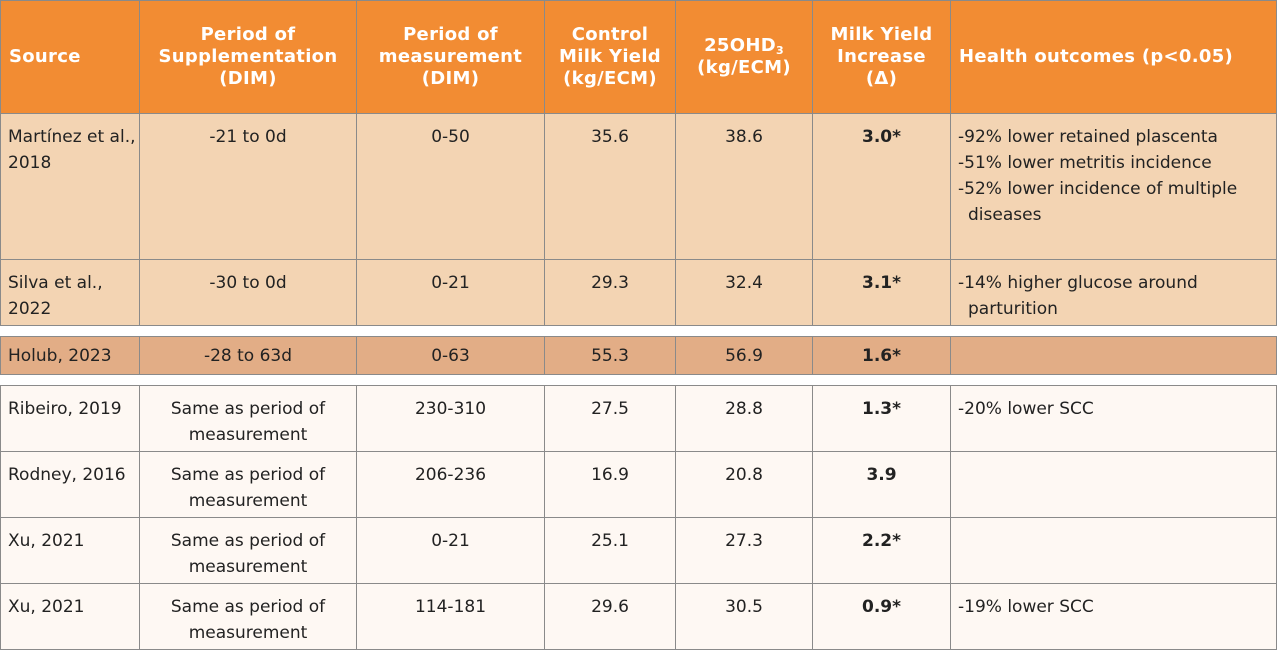  I want to click on cell-source: Rodney, 2016, so click(70, 484).